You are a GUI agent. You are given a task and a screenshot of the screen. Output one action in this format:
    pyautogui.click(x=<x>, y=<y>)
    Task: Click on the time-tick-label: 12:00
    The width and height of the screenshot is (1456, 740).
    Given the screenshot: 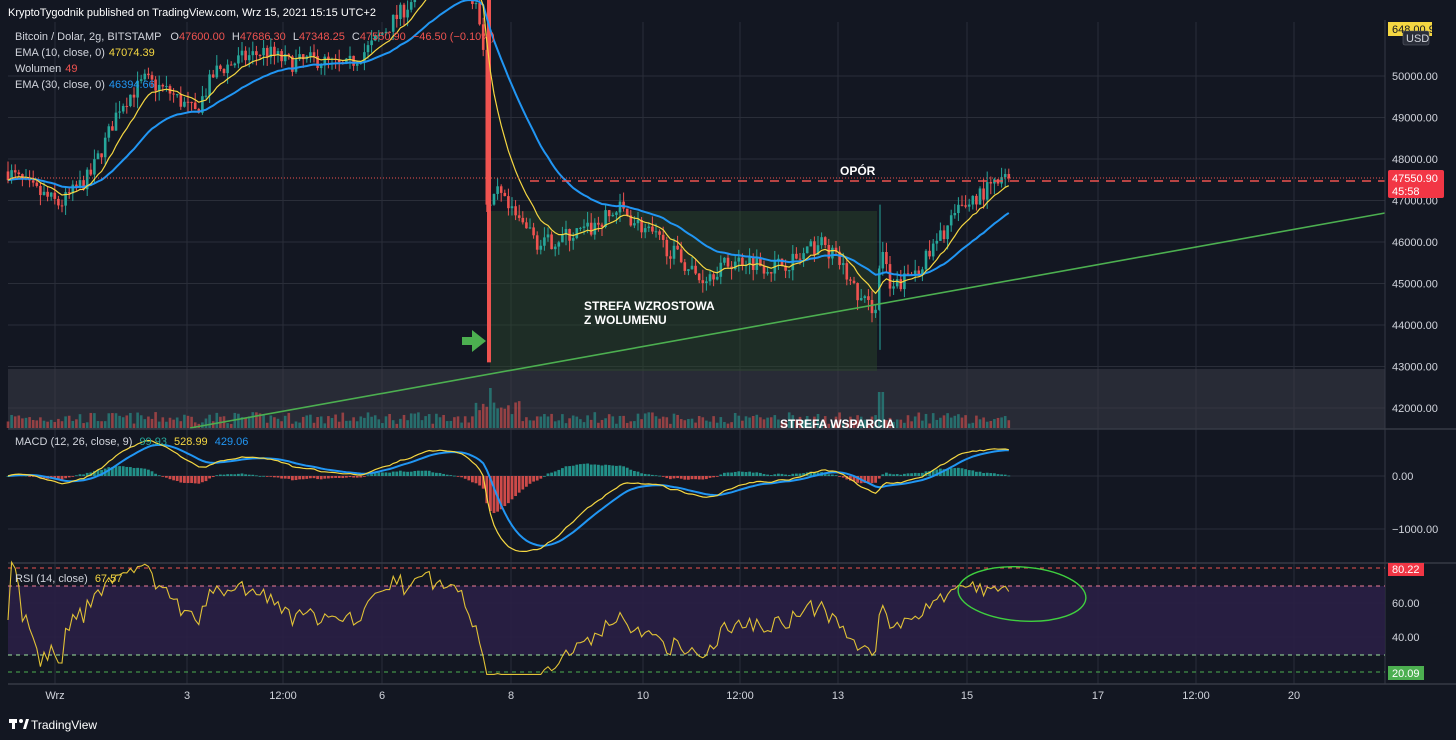 What is the action you would take?
    pyautogui.click(x=1196, y=696)
    